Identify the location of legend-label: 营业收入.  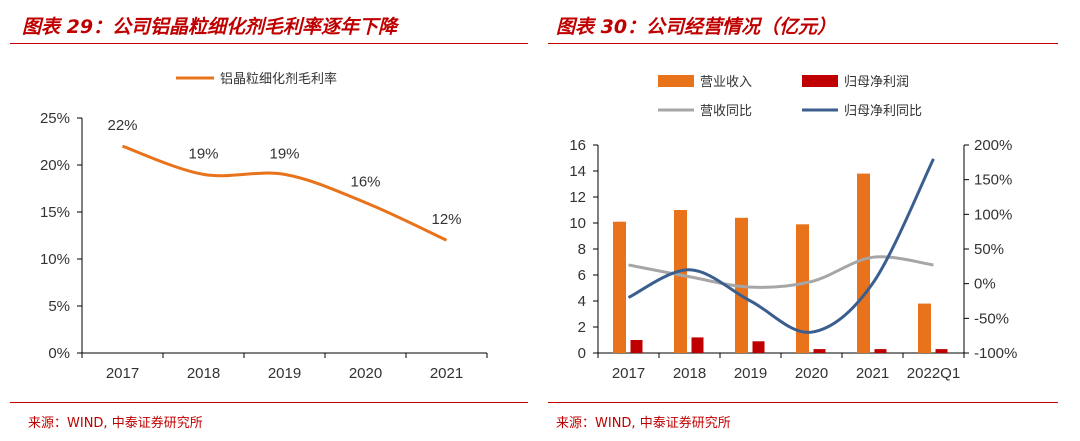
(726, 82).